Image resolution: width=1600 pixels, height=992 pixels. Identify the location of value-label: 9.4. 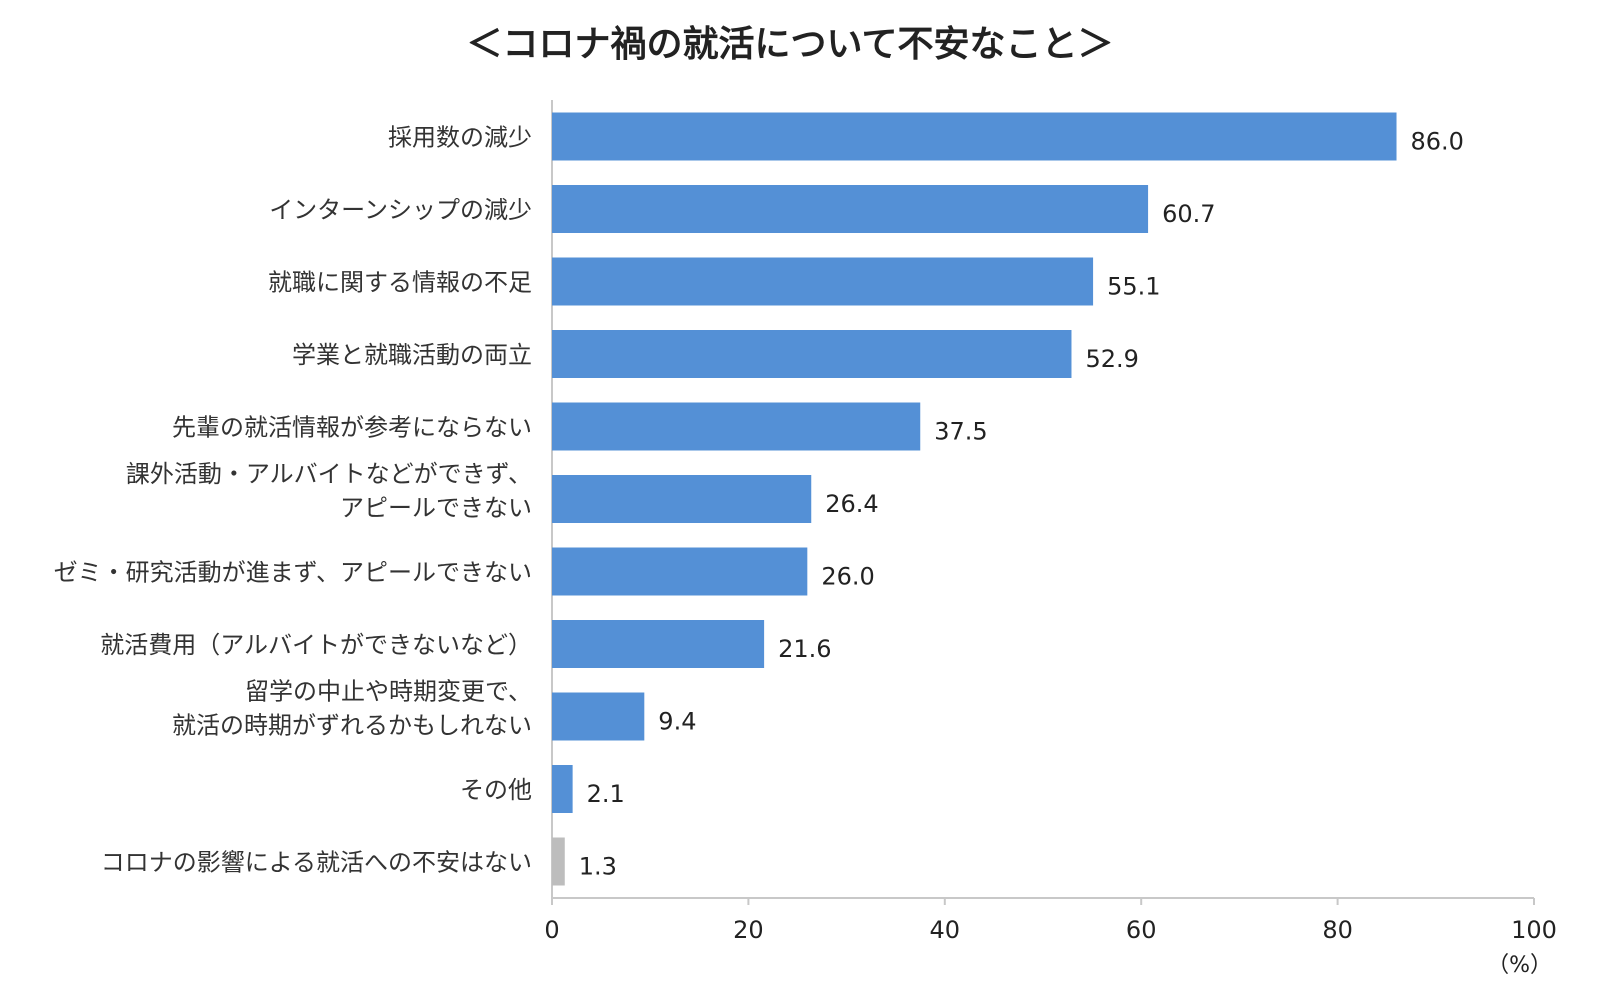
(677, 722).